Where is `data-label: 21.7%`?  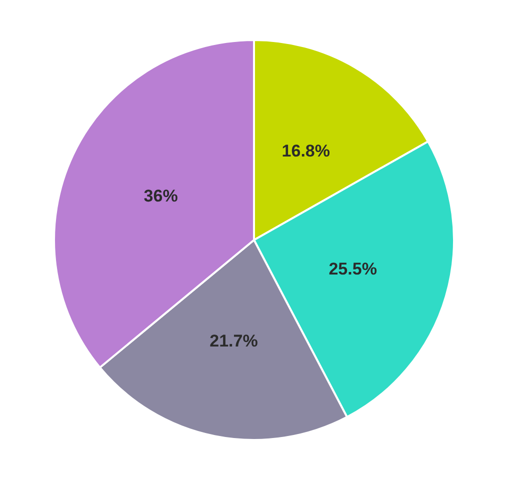 data-label: 21.7% is located at coordinates (234, 340).